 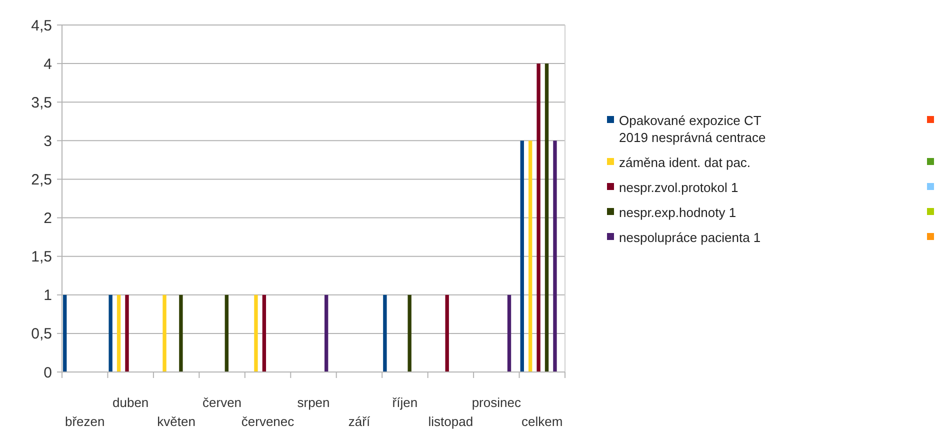 I want to click on x-tick-label: březen, so click(x=84, y=421).